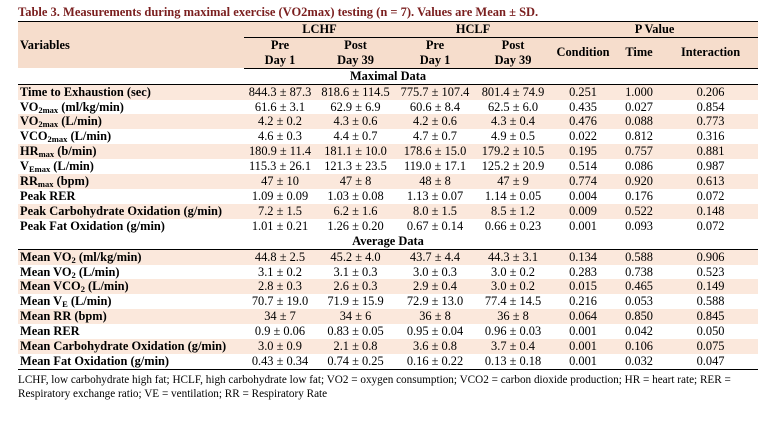  What do you see at coordinates (131, 257) in the screenshot?
I see `variable-name-cell: Mean VO2 (ml/kg/min)` at bounding box center [131, 257].